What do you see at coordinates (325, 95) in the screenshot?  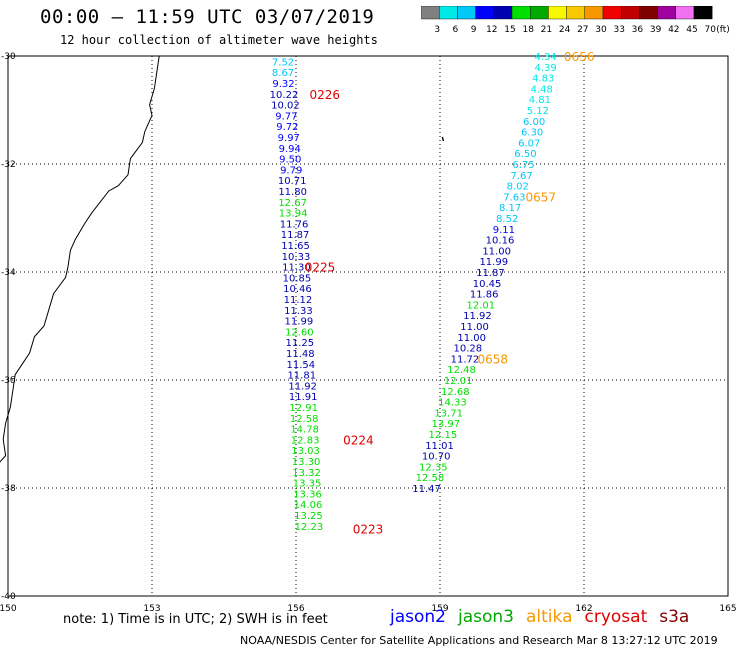 I see `pass-time-label: 0226` at bounding box center [325, 95].